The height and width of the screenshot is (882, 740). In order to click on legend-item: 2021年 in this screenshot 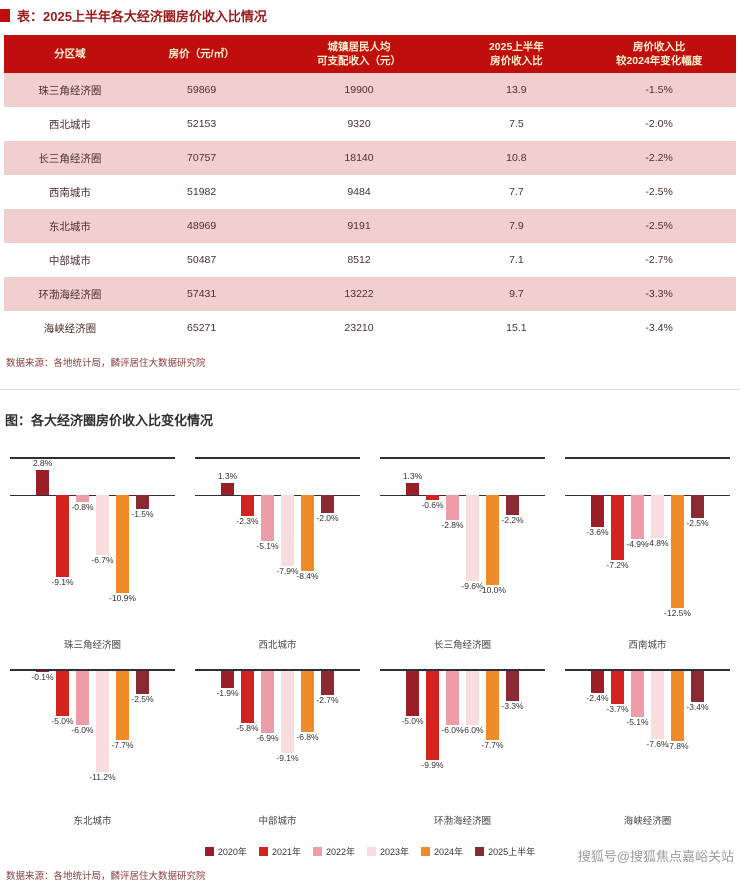, I will do `click(279, 851)`.